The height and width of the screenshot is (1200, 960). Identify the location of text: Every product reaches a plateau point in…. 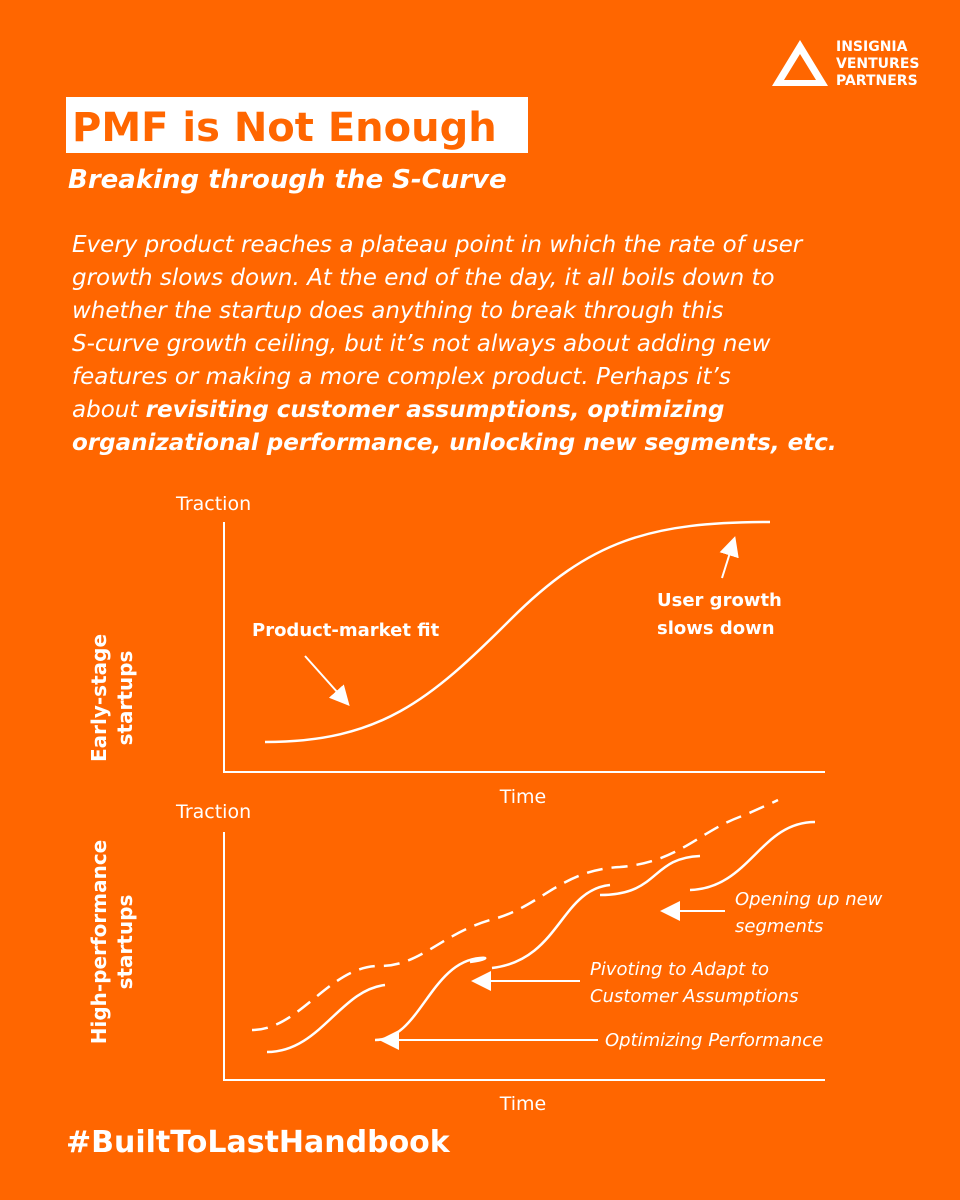
(438, 245).